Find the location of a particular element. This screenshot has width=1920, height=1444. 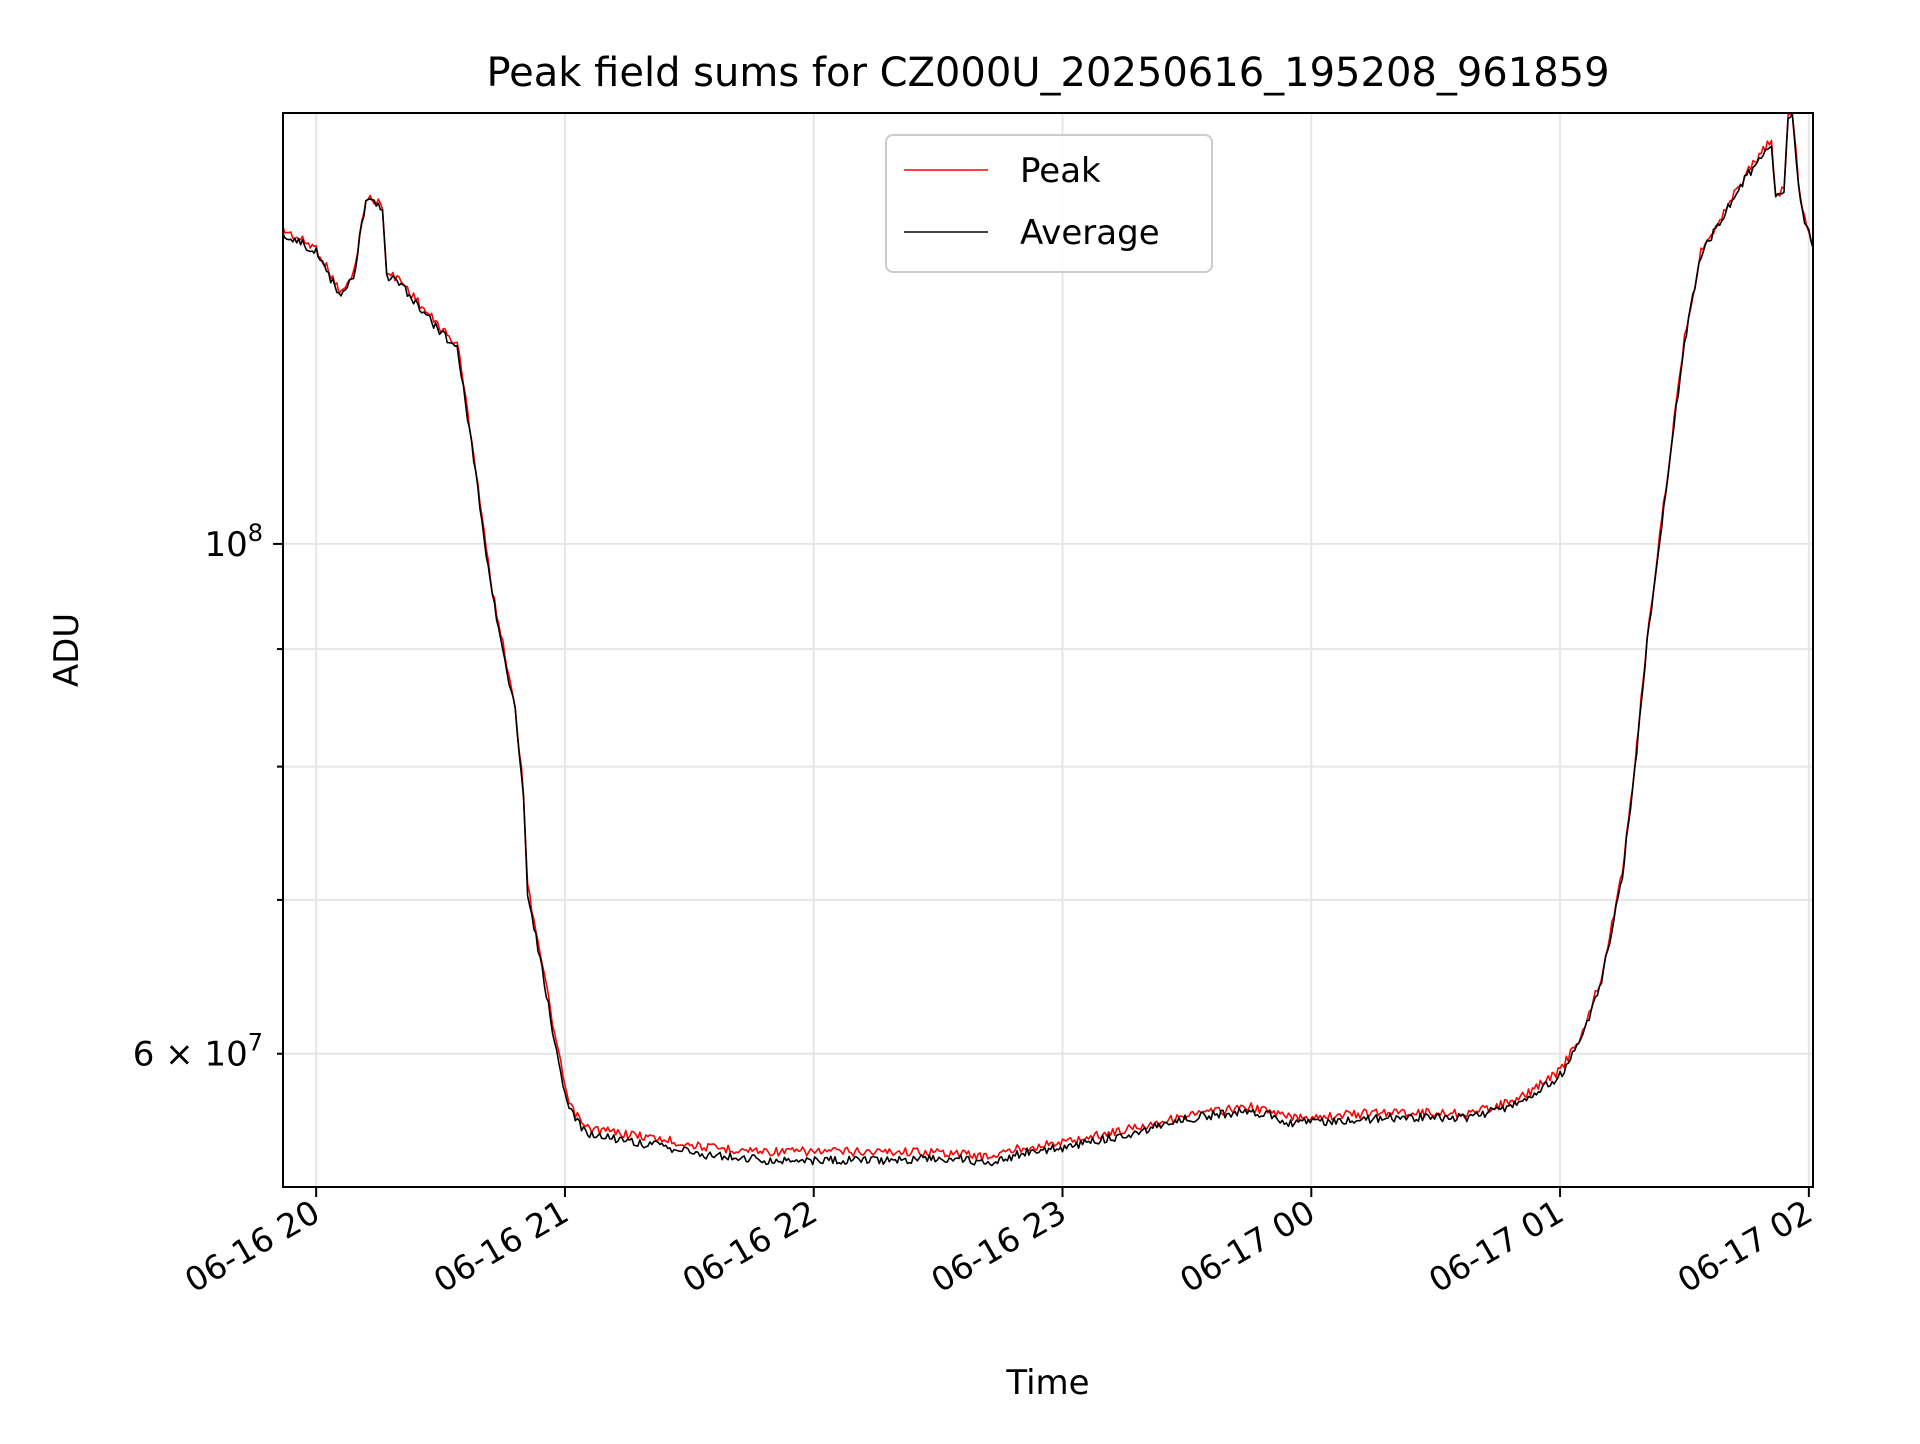

y-tick-label: 6 × 107 is located at coordinates (198, 1052).